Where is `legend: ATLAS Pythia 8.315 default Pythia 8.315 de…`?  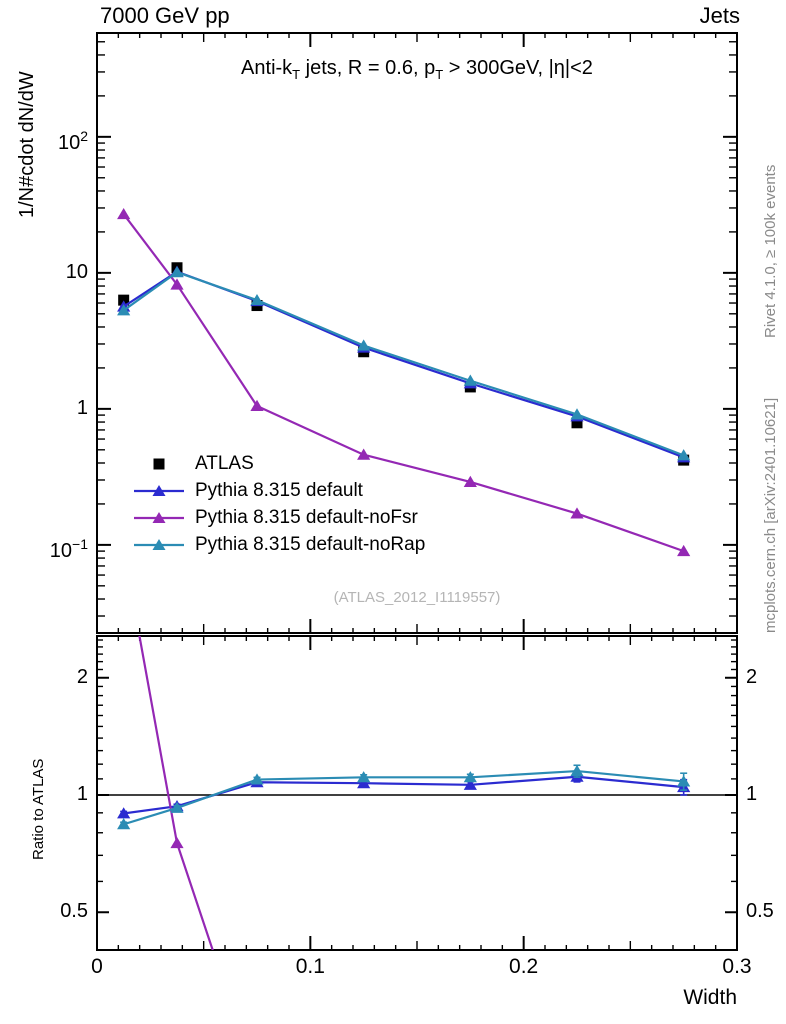
legend: ATLAS Pythia 8.315 default Pythia 8.315 de… is located at coordinates (278, 504).